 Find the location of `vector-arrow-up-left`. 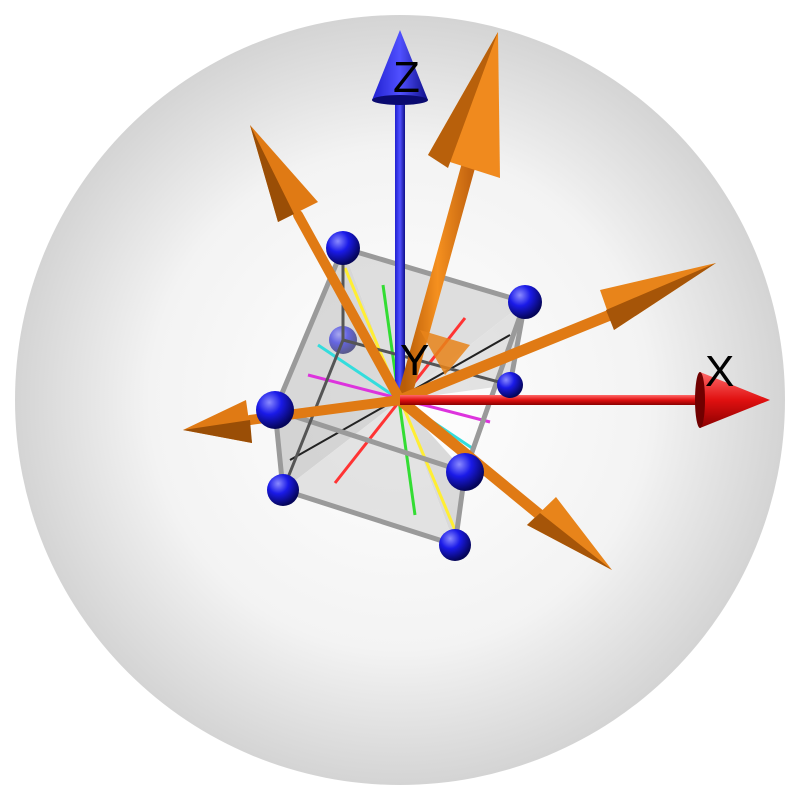

vector-arrow-up-left is located at coordinates (327, 265).